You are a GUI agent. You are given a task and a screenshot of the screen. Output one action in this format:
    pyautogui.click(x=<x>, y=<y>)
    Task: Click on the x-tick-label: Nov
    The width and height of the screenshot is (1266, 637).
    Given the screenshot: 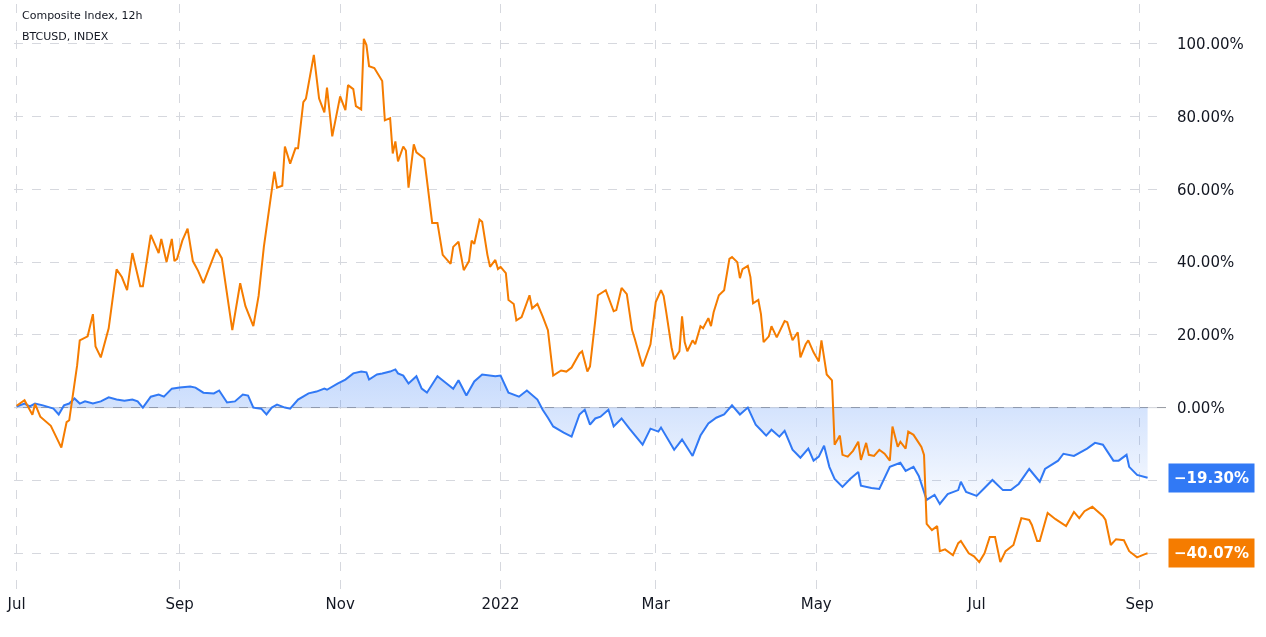 What is the action you would take?
    pyautogui.click(x=340, y=604)
    